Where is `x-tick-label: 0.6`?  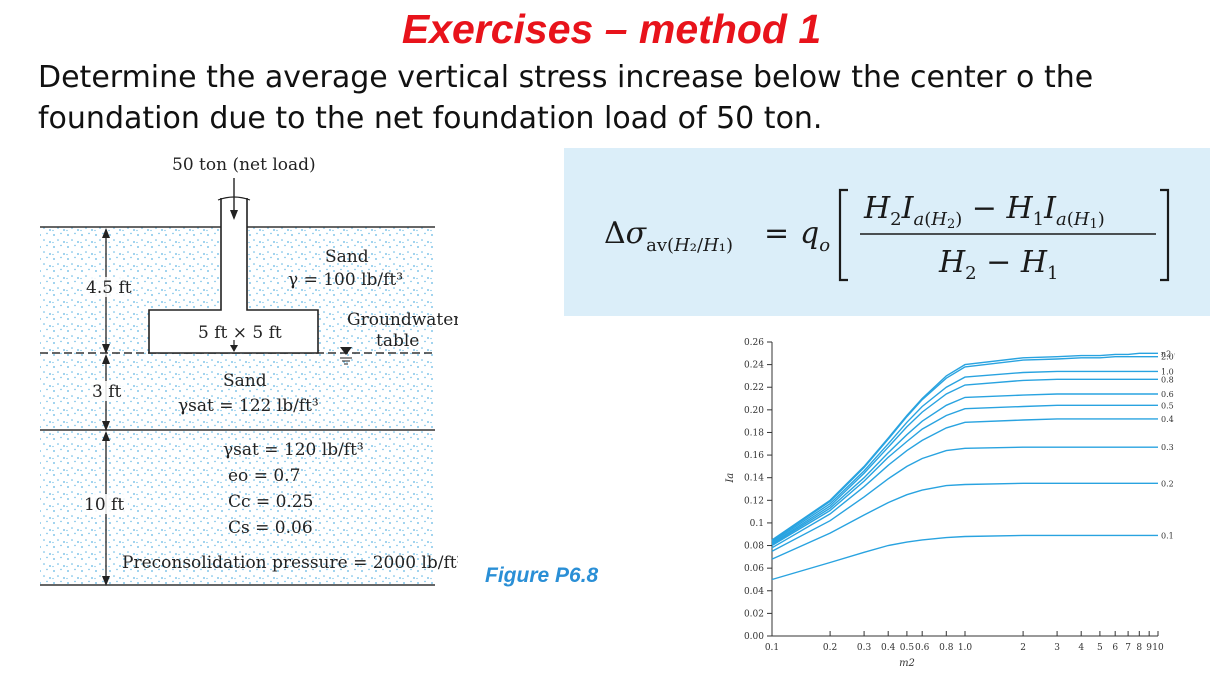 x-tick-label: 0.6 is located at coordinates (922, 648).